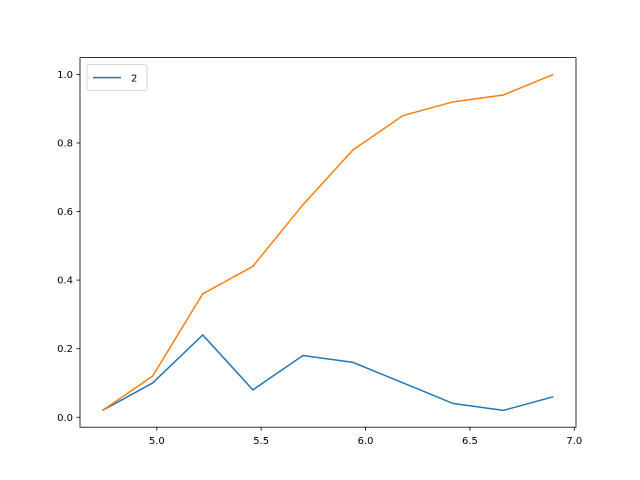 The image size is (640, 480). What do you see at coordinates (65, 349) in the screenshot?
I see `y-tick-label: 0.2` at bounding box center [65, 349].